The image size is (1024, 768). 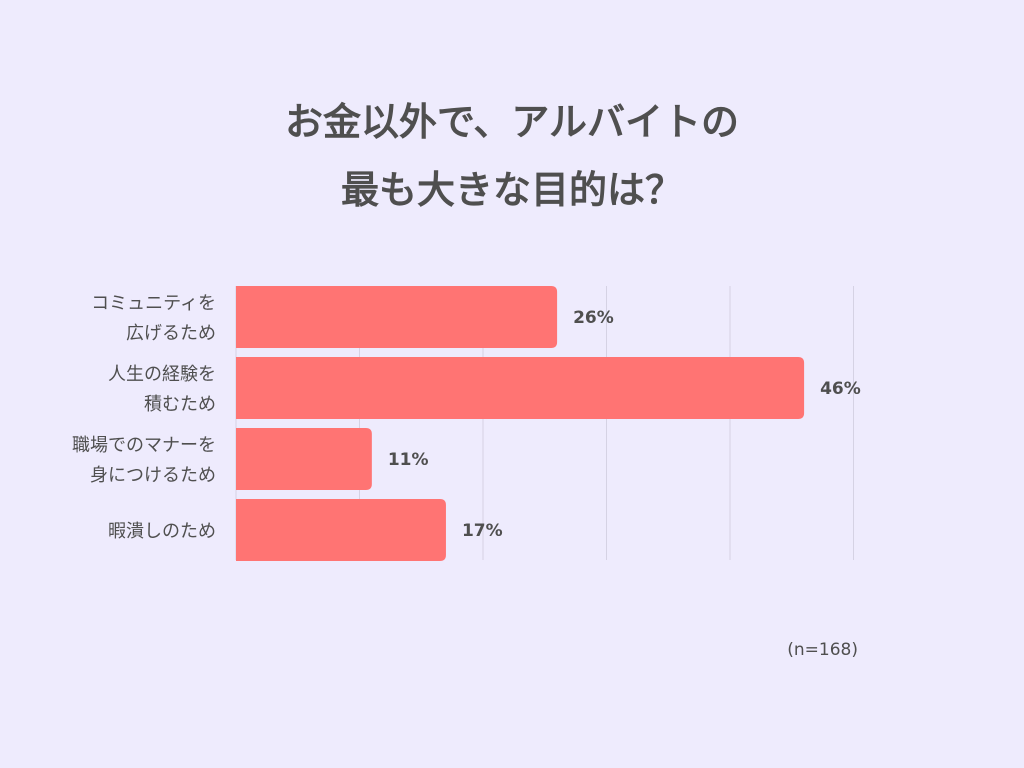 I want to click on category-label-line: 広げるため, so click(x=171, y=333).